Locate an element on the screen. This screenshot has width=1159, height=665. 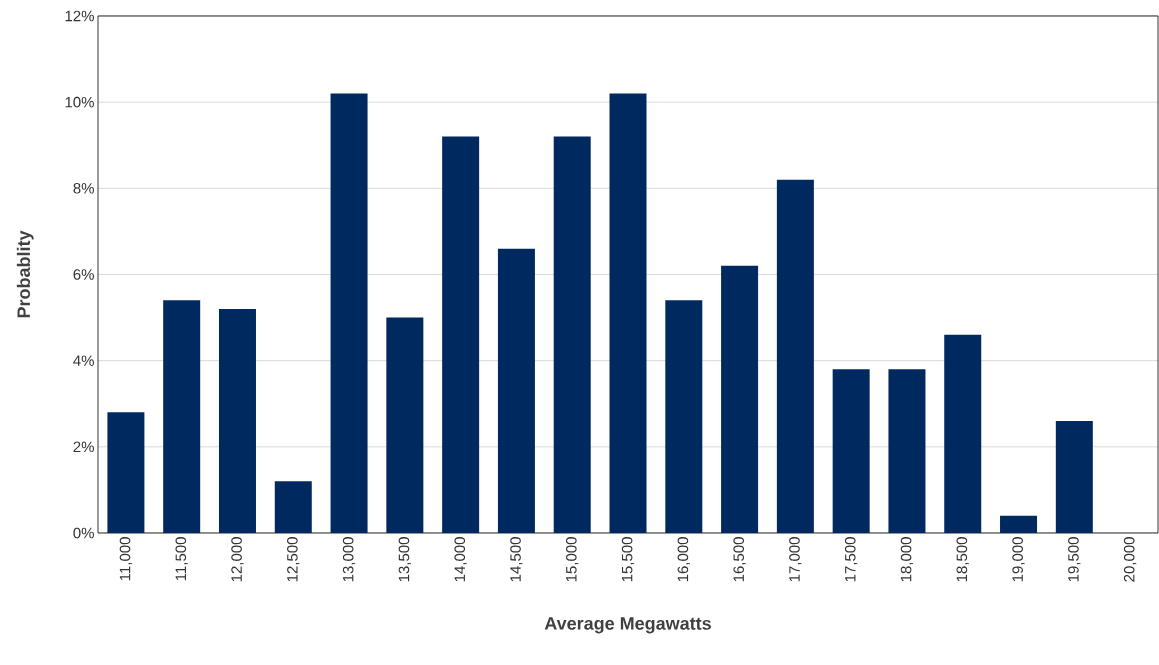
x-tick-label: 15,000 is located at coordinates (572, 559).